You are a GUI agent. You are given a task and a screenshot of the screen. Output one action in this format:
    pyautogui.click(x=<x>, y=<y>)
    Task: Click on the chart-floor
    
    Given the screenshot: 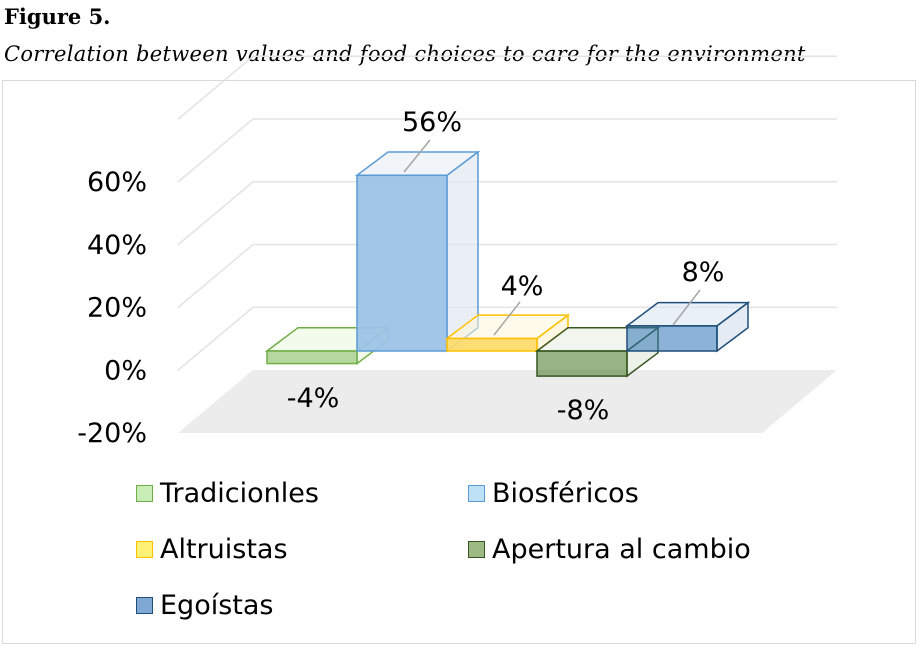 What is the action you would take?
    pyautogui.click(x=507, y=401)
    